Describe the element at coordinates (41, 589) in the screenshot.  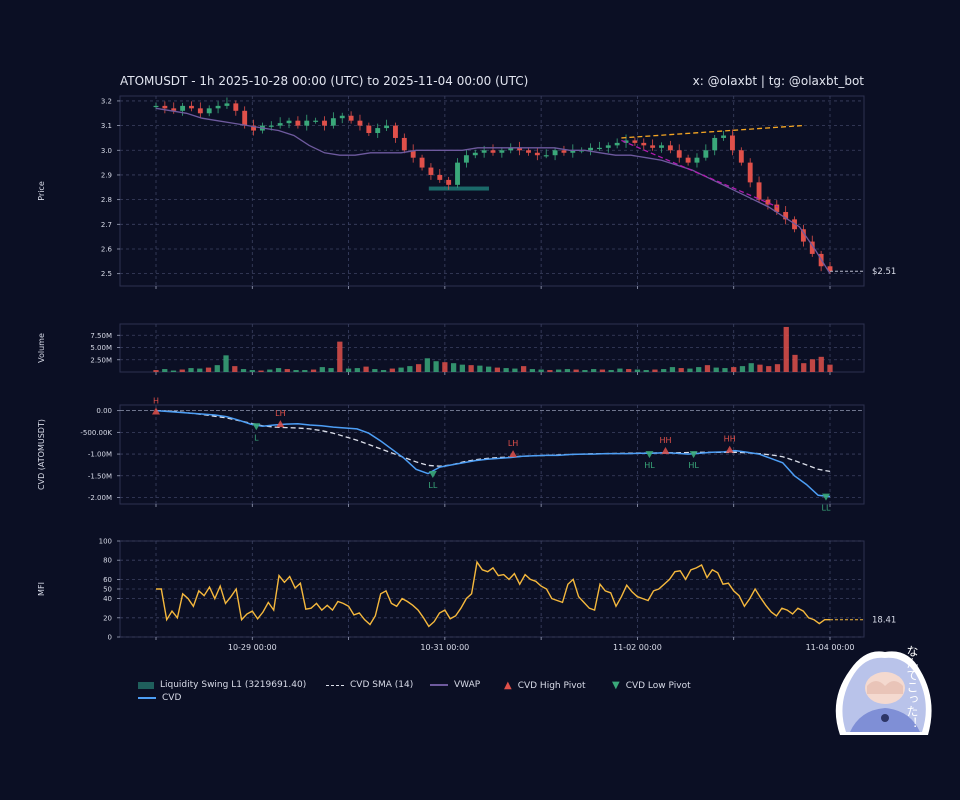
I see `y-axis-label: MFI` at that location.